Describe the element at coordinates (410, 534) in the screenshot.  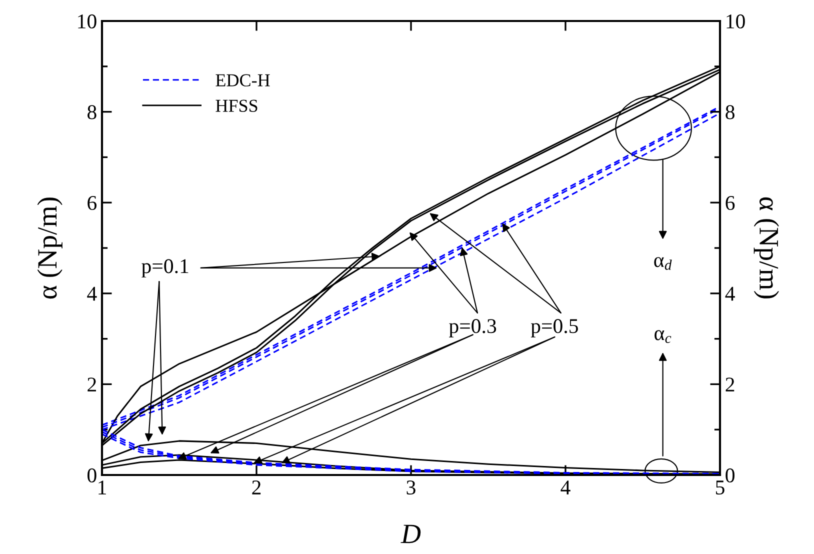
I see `x-axis-title: D` at that location.